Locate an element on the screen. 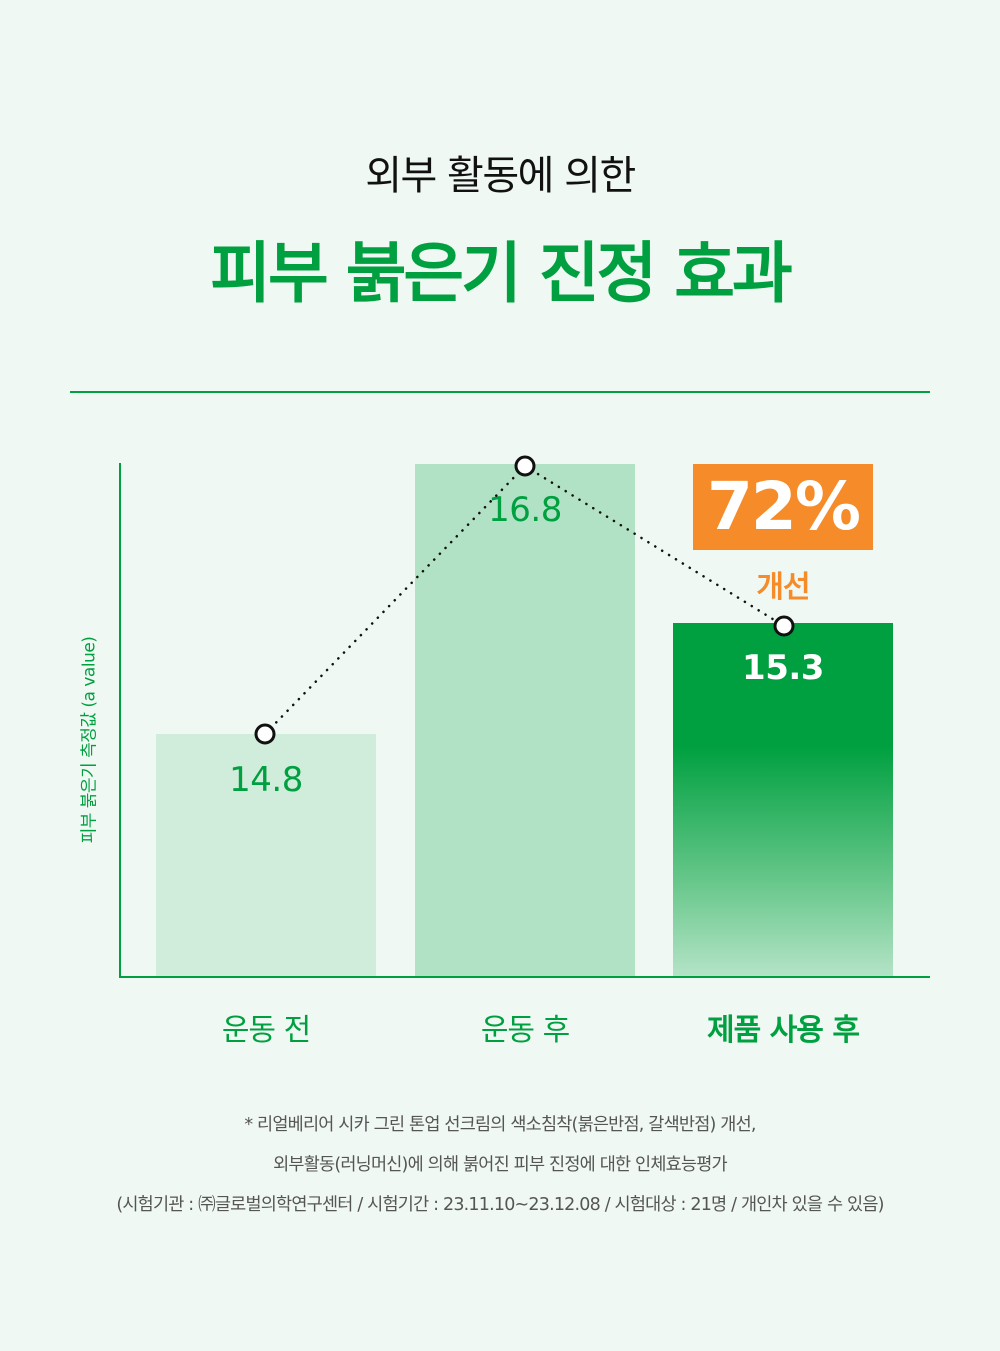 This screenshot has width=1000, height=1351. category-label-after: 운동 후 is located at coordinates (525, 1030).